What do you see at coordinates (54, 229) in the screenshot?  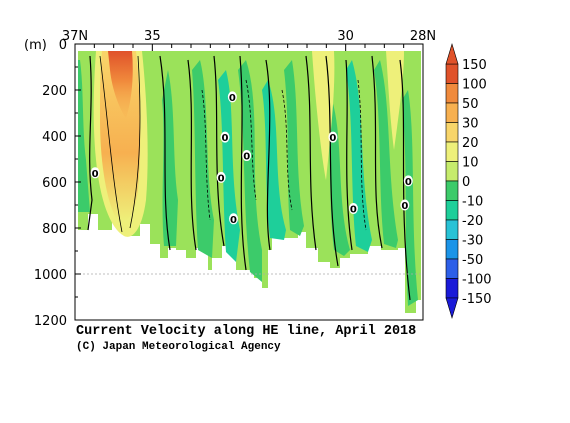 I see `y-tick-label: 800` at bounding box center [54, 229].